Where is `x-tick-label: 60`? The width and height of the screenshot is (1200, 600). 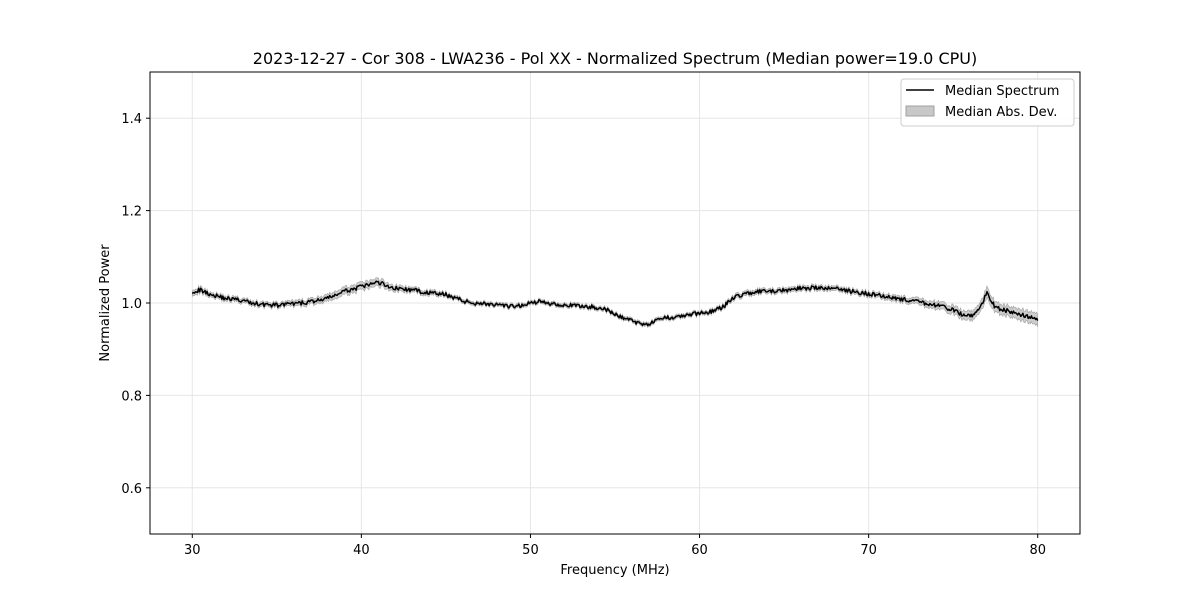 x-tick-label: 60 is located at coordinates (699, 550).